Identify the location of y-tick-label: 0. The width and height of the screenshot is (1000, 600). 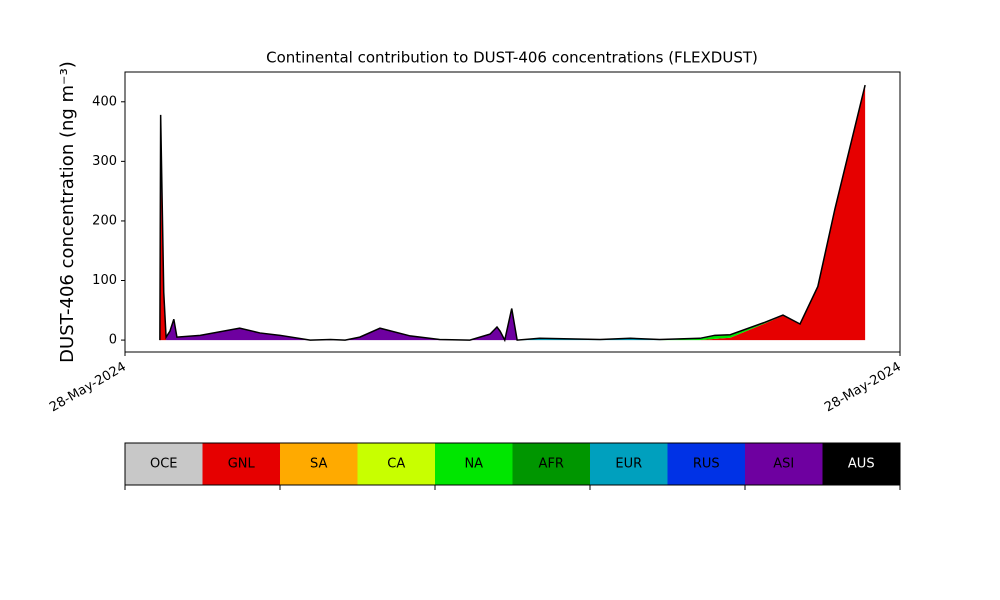
(113, 340).